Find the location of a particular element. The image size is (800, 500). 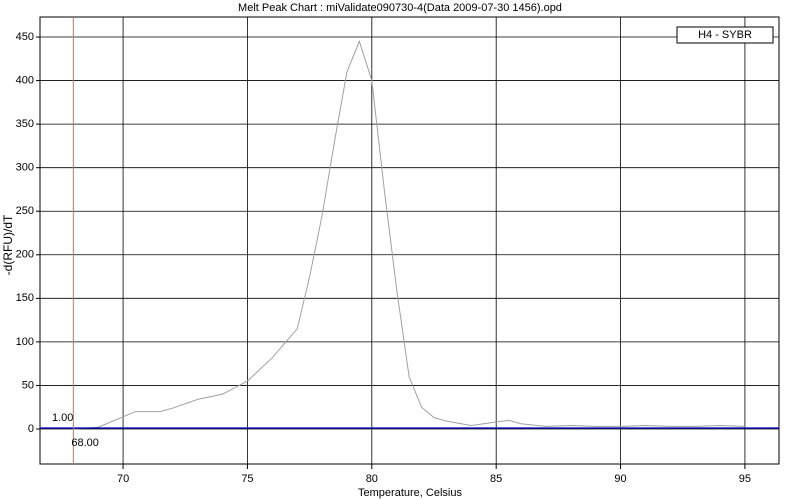

y-tick-label: 400 is located at coordinates (25, 80).